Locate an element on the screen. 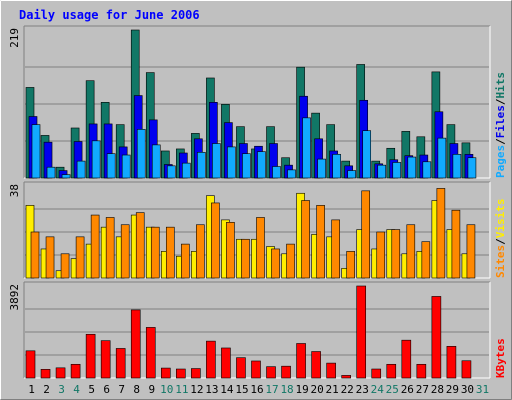 Image resolution: width=512 pixels, height=400 pixels. x-tick-label-day-17: 17 is located at coordinates (271, 389).